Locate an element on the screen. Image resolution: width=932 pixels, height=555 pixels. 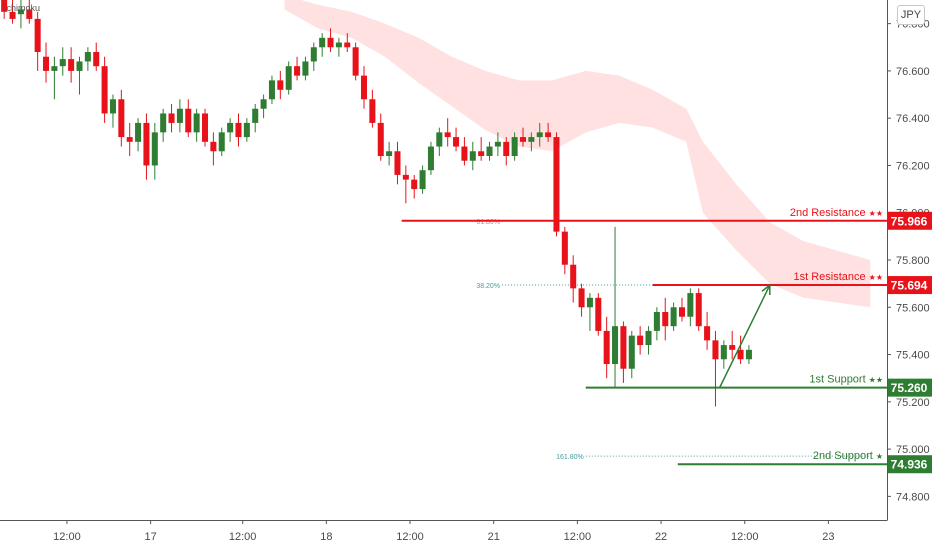
time-tick-label: 22 is located at coordinates (661, 537).